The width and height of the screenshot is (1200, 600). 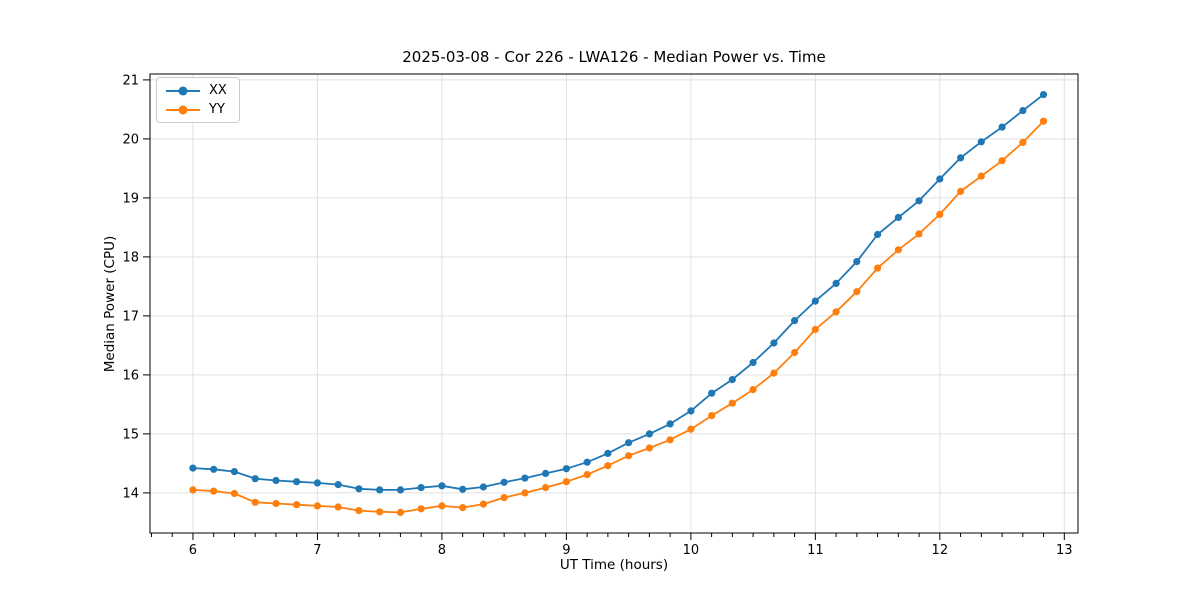 I want to click on x-tick-label: 11, so click(x=815, y=550).